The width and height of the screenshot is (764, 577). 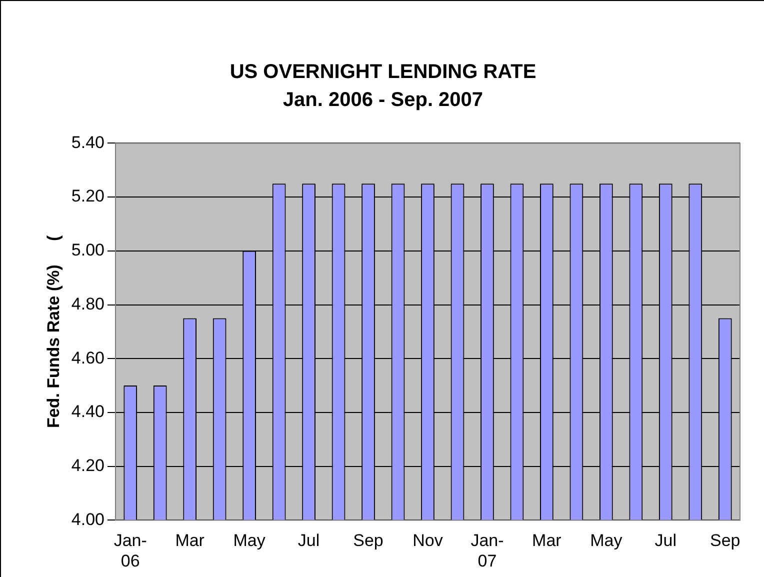 What do you see at coordinates (130, 550) in the screenshot?
I see `x-tick-label: Jan-06` at bounding box center [130, 550].